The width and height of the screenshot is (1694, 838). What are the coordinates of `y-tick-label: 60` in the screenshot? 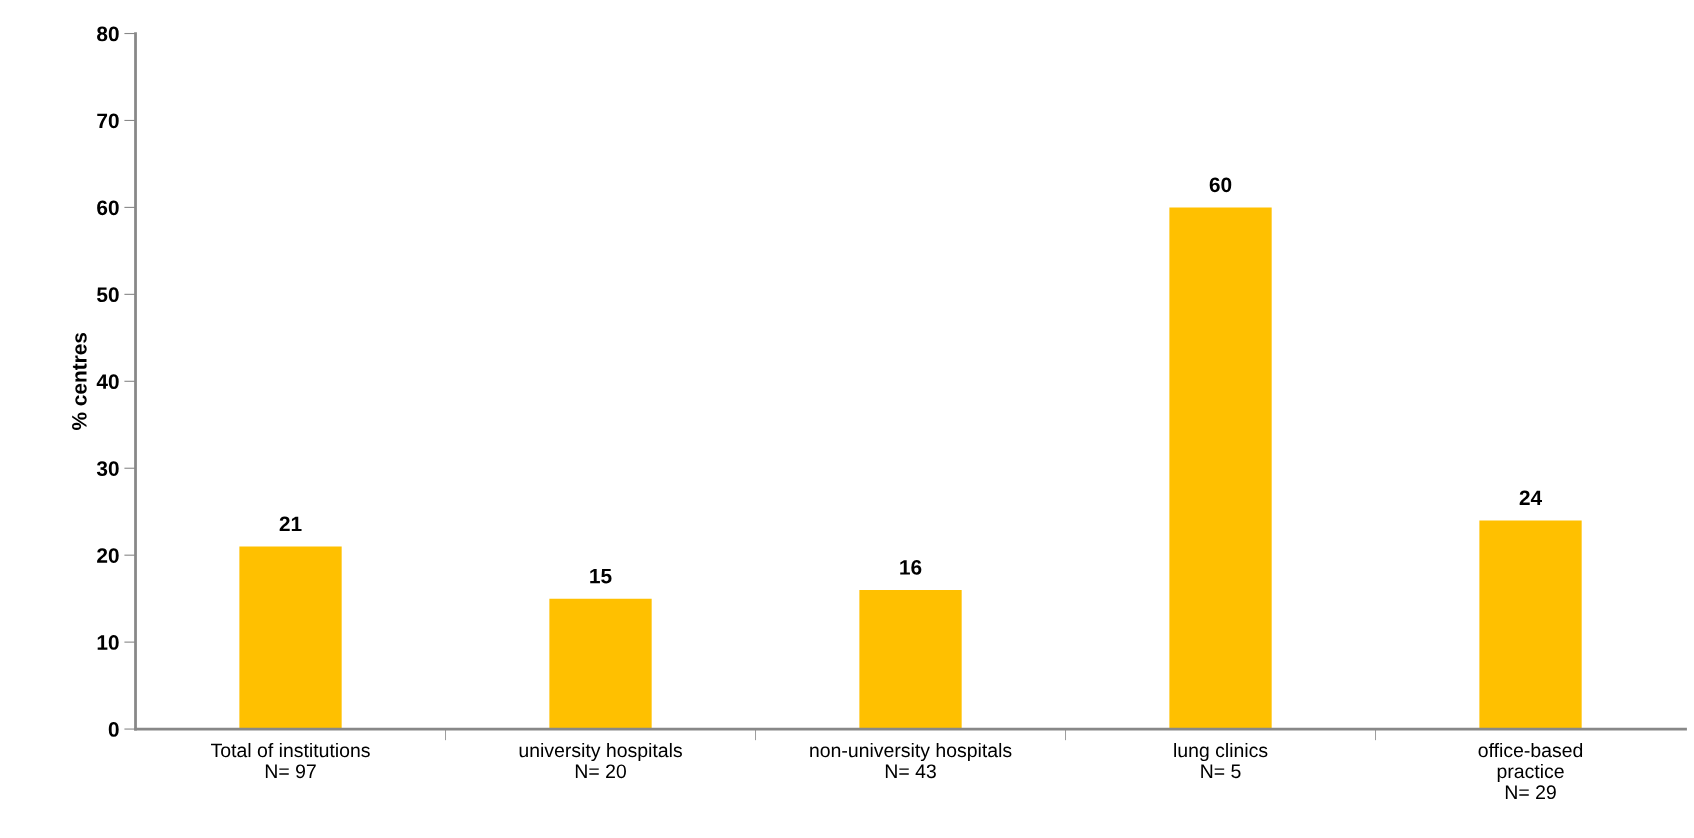 It's located at (108, 208).